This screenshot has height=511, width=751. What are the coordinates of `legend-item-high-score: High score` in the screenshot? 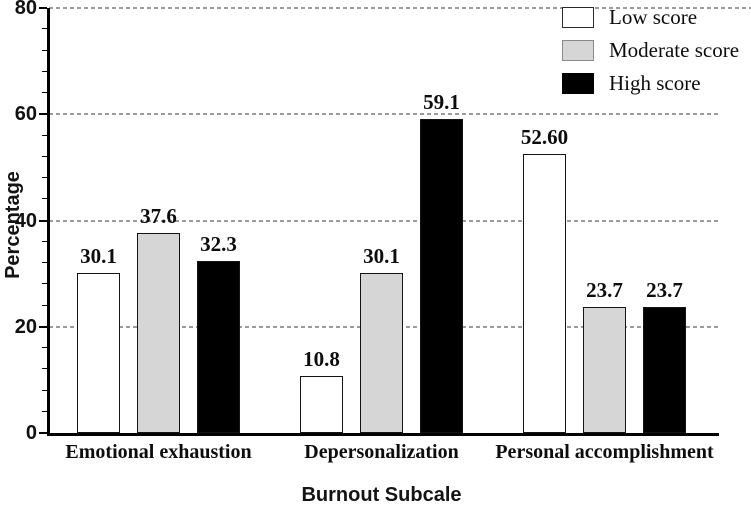 It's located at (650, 83).